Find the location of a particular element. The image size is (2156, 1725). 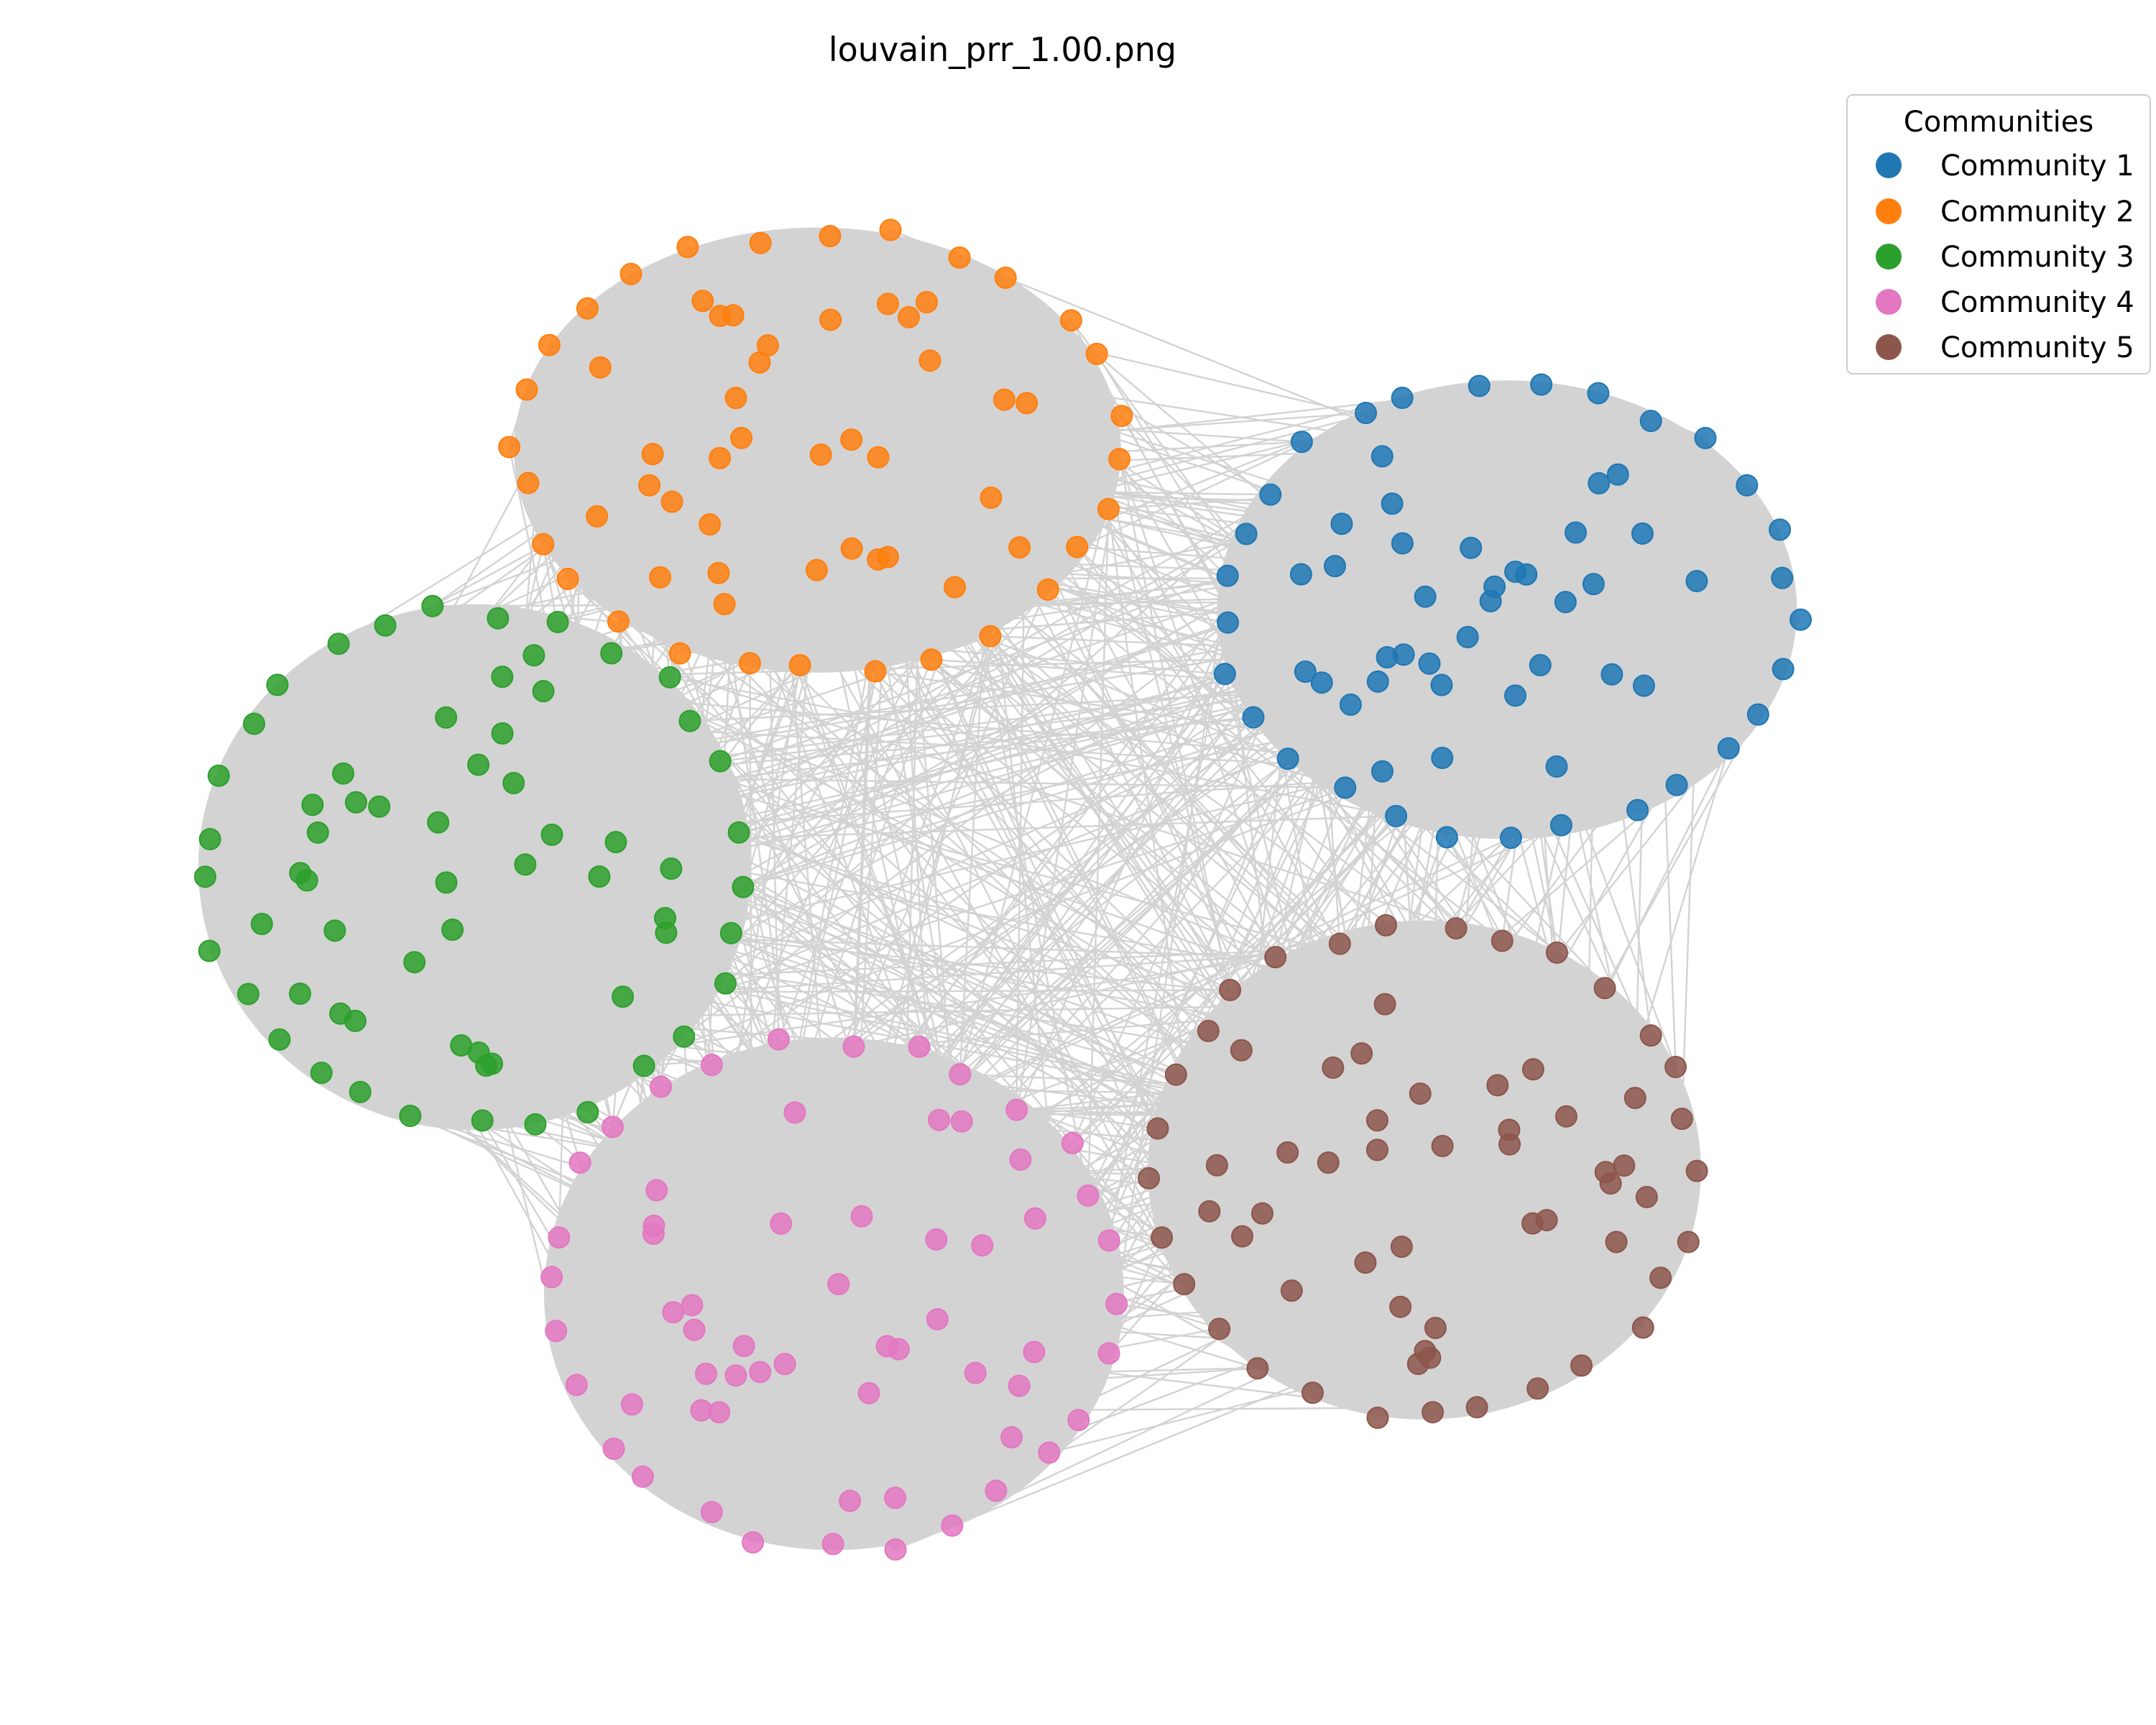

legend-label-community-5: Community 5 is located at coordinates (2037, 347).